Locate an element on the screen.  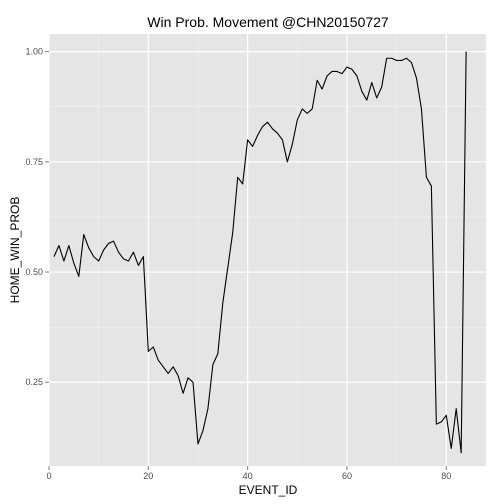
chart-title: Win Prob. Movement @CHN20150727 is located at coordinates (268, 22).